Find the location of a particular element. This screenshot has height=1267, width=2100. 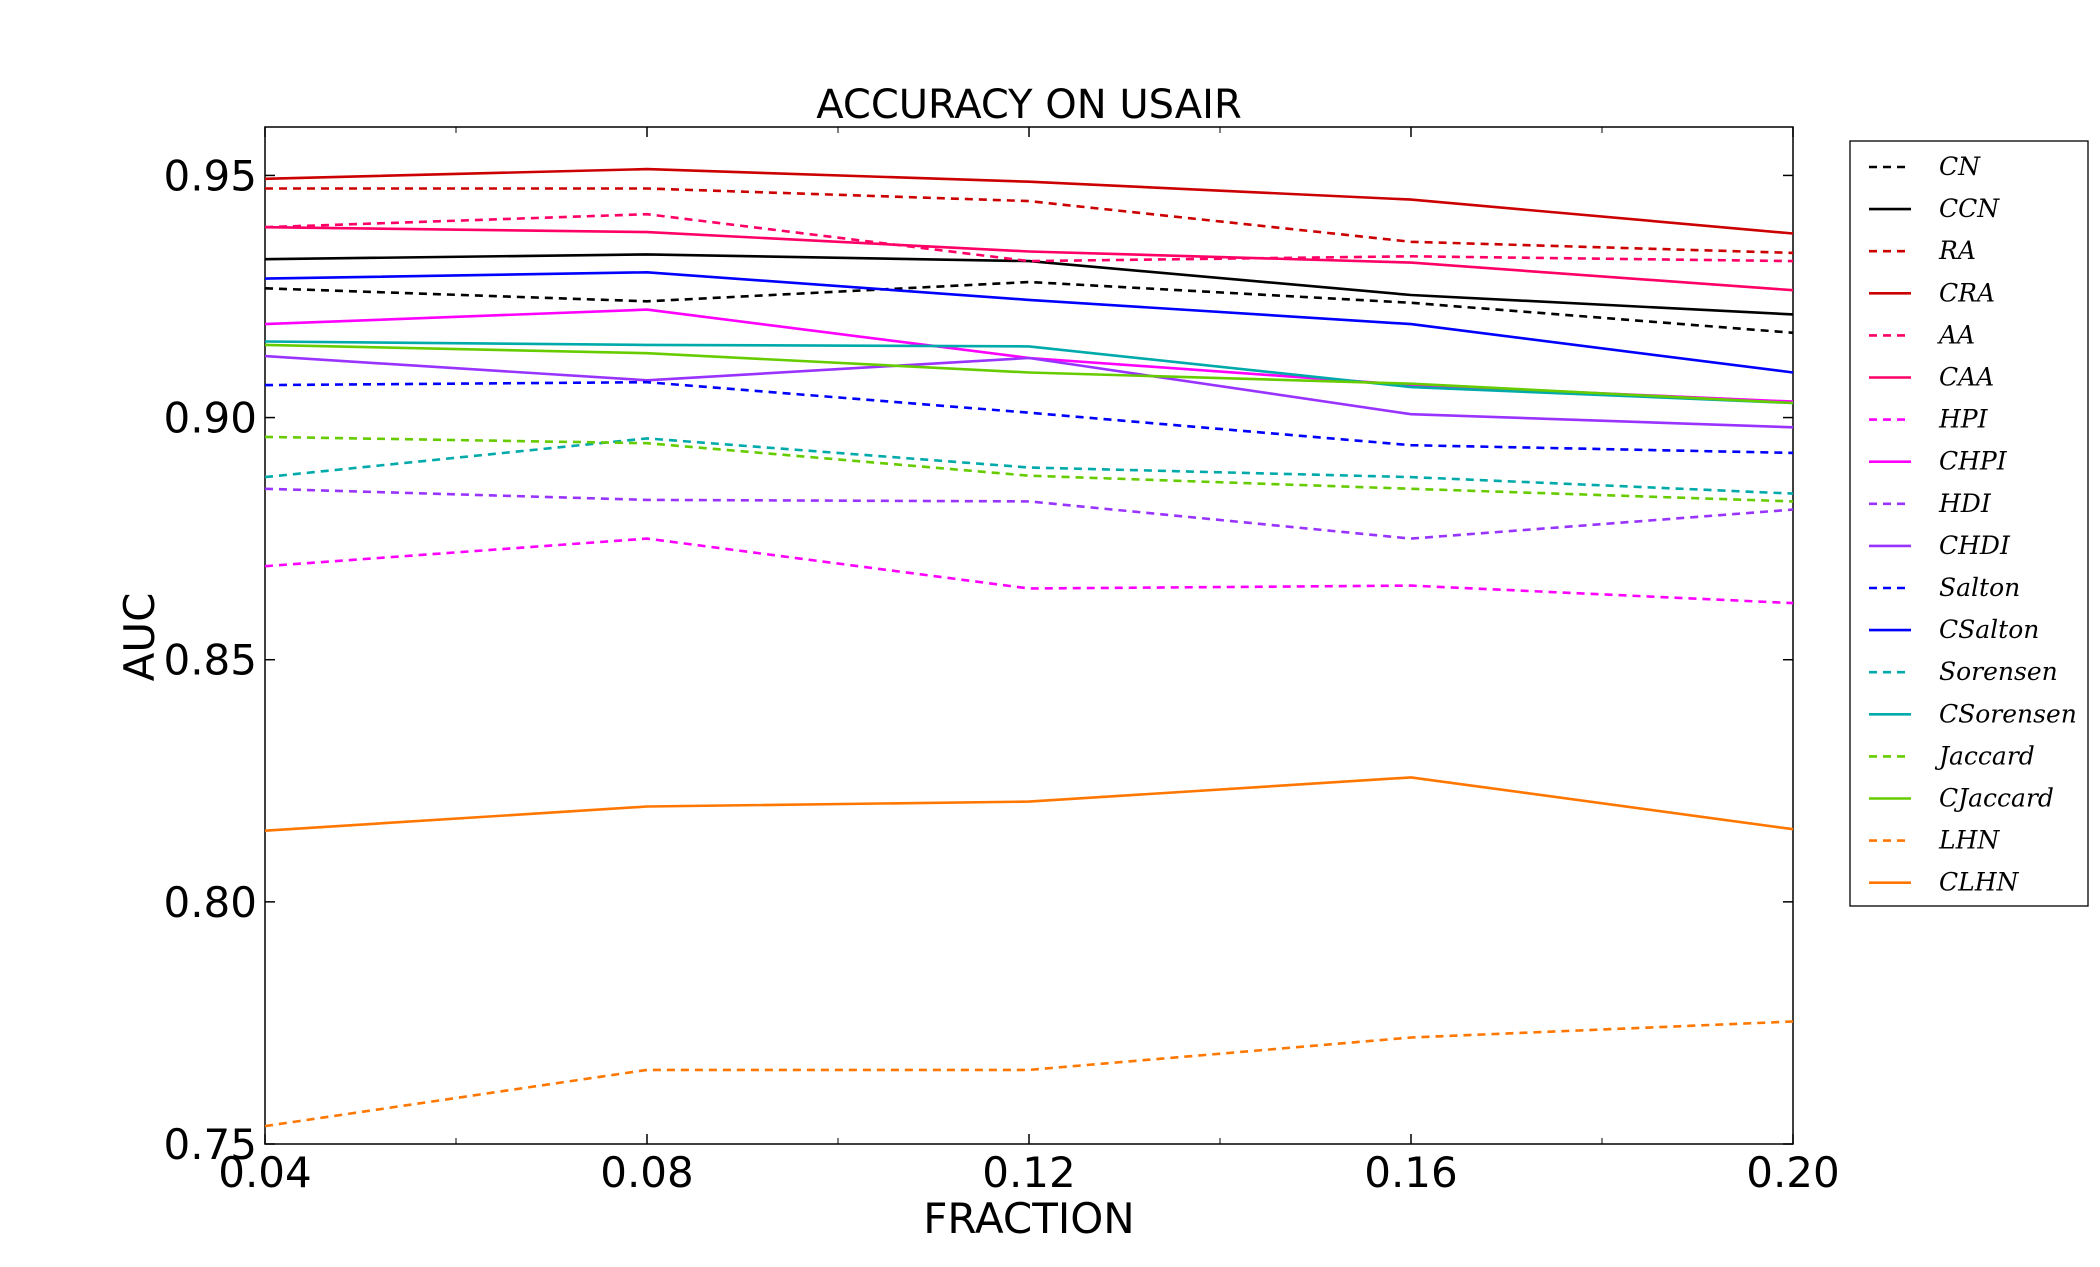

legend-label-aa: AA is located at coordinates (1956, 334).